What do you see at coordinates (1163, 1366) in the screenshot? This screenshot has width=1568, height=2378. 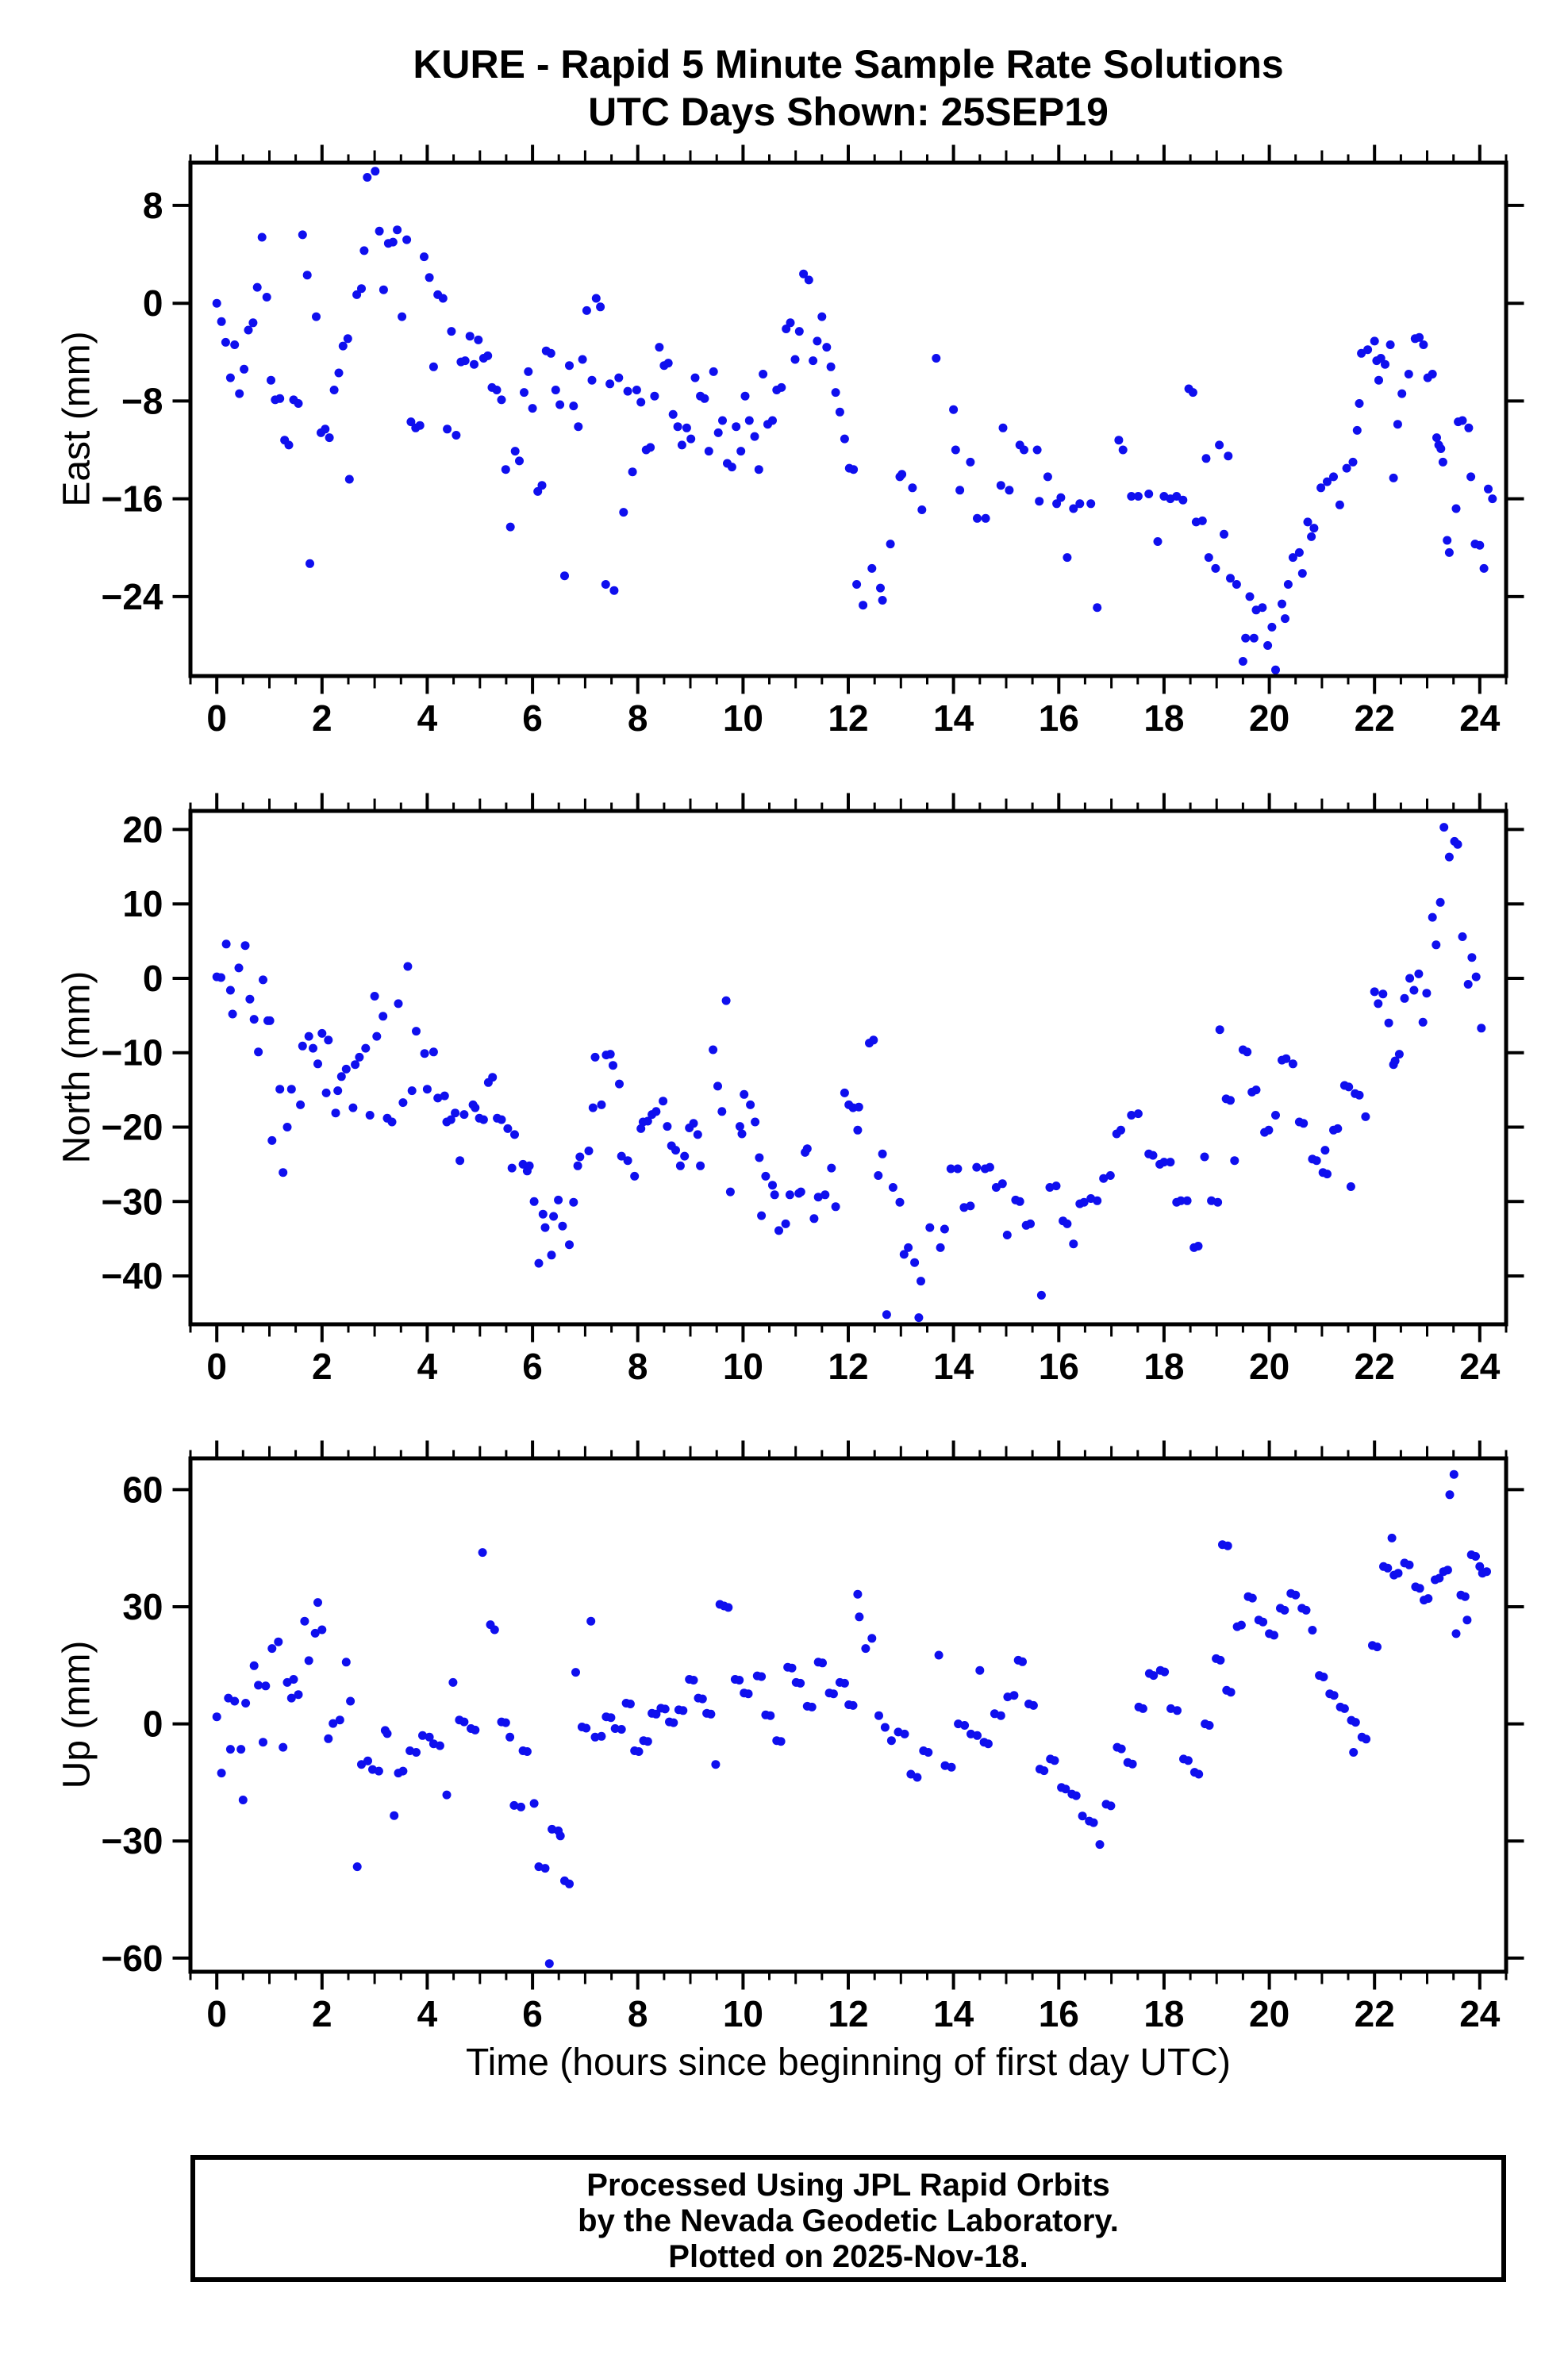 I see `xtick-label: 18` at bounding box center [1163, 1366].